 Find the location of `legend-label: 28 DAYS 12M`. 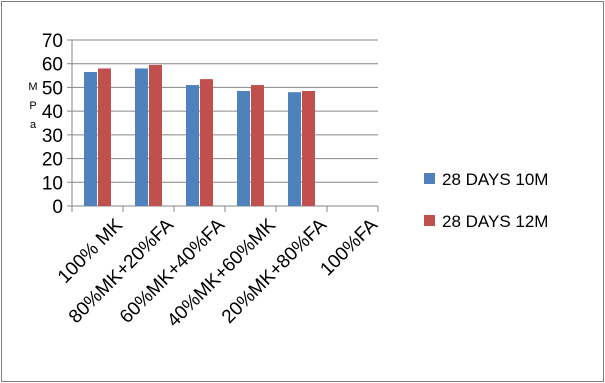

legend-label: 28 DAYS 12M is located at coordinates (495, 221).